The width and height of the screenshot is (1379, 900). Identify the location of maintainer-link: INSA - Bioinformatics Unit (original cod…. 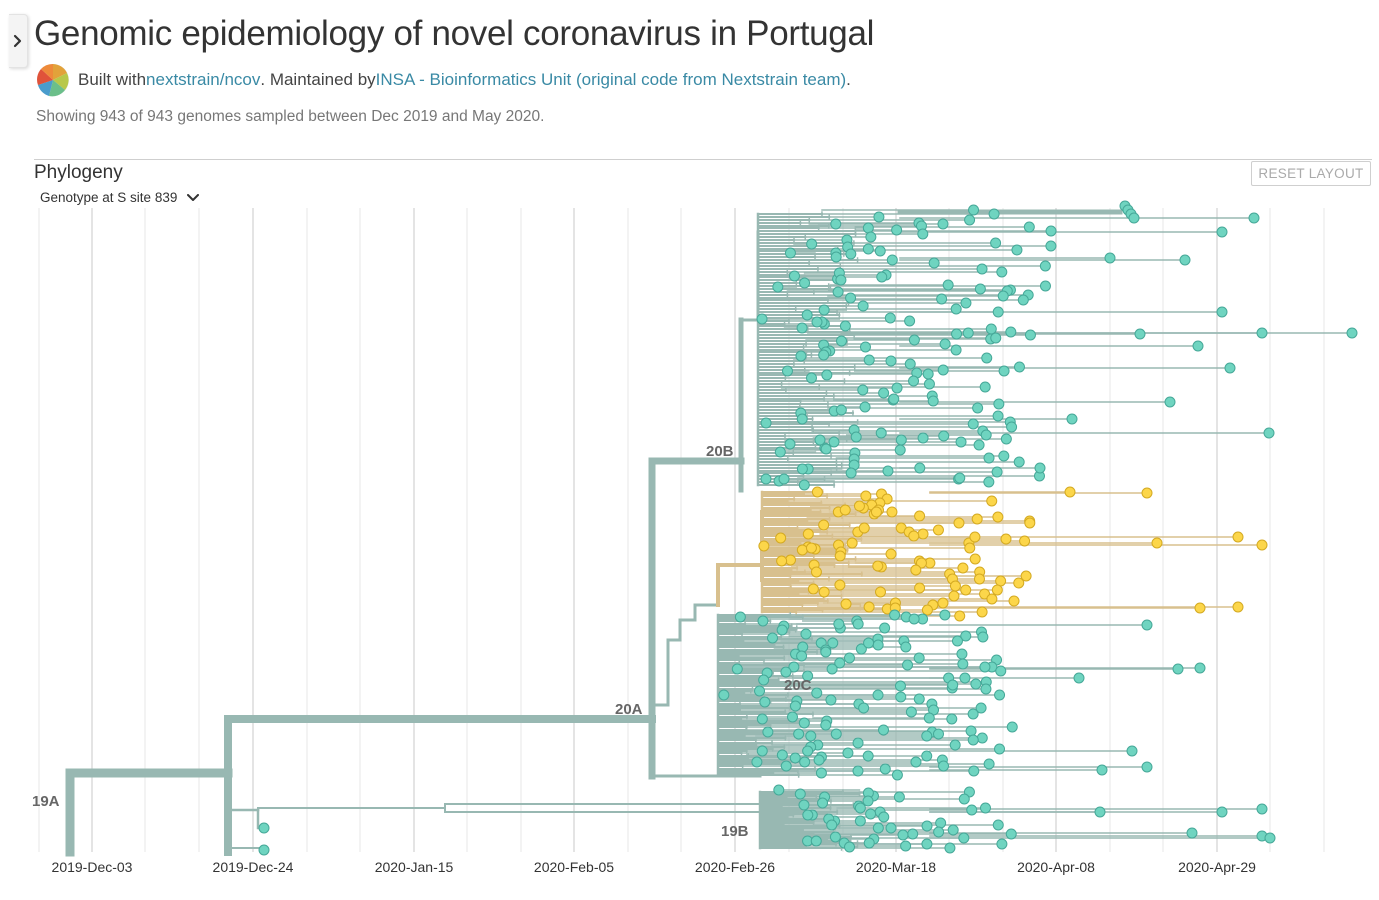
(611, 79).